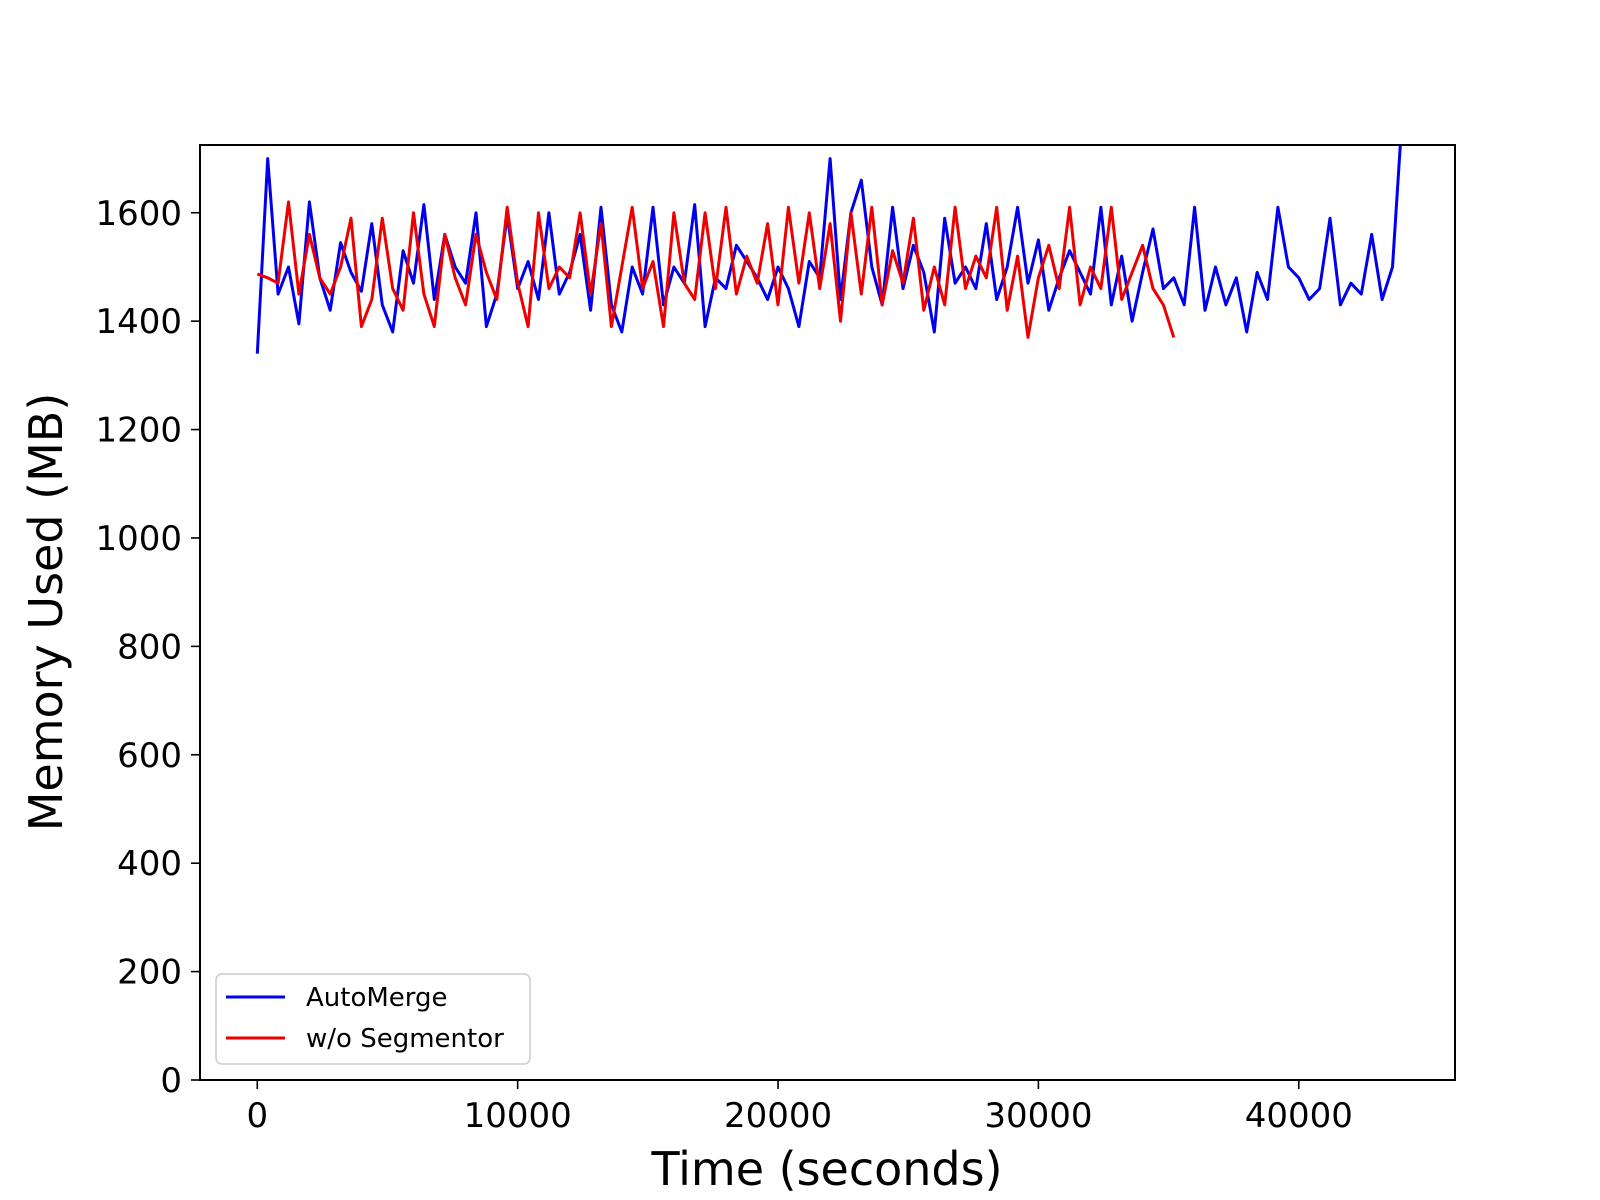  Describe the element at coordinates (138, 214) in the screenshot. I see `y-tick-label: 1600` at that location.